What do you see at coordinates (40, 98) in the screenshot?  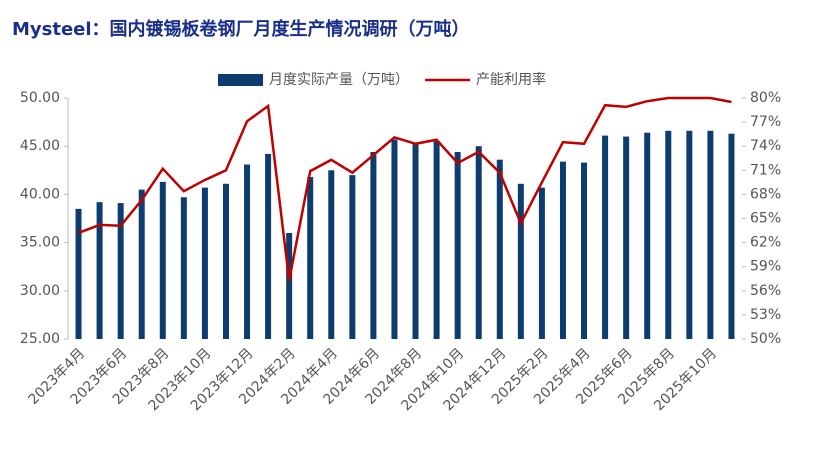 I see `y-tick-label: 50.00` at bounding box center [40, 98].